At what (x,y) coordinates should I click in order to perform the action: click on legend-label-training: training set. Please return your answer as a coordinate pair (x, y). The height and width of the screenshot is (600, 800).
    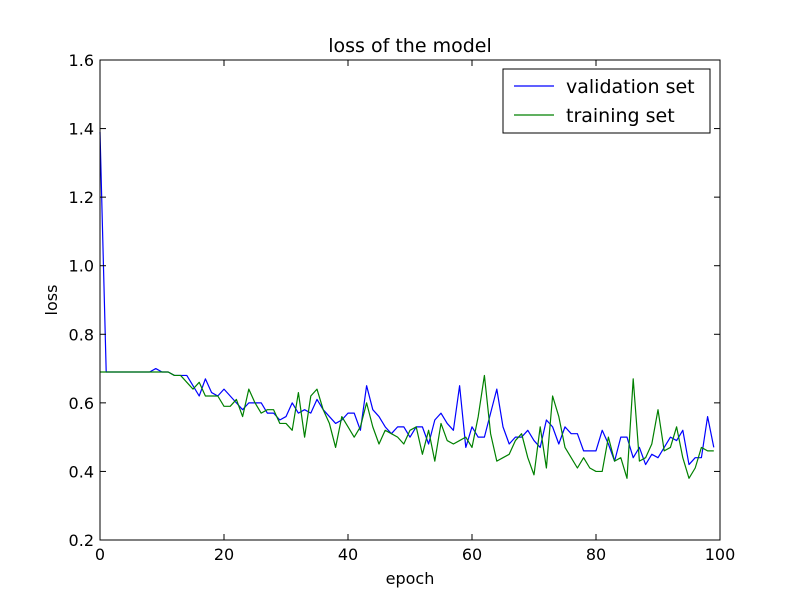
    Looking at the image, I should click on (620, 116).